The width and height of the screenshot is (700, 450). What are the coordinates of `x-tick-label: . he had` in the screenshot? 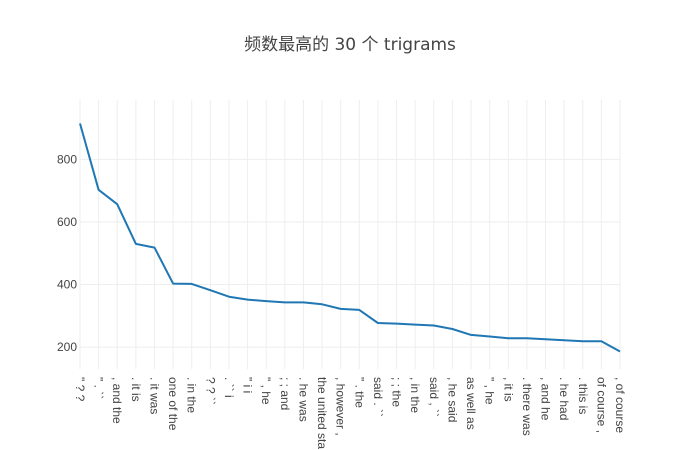 It's located at (564, 398).